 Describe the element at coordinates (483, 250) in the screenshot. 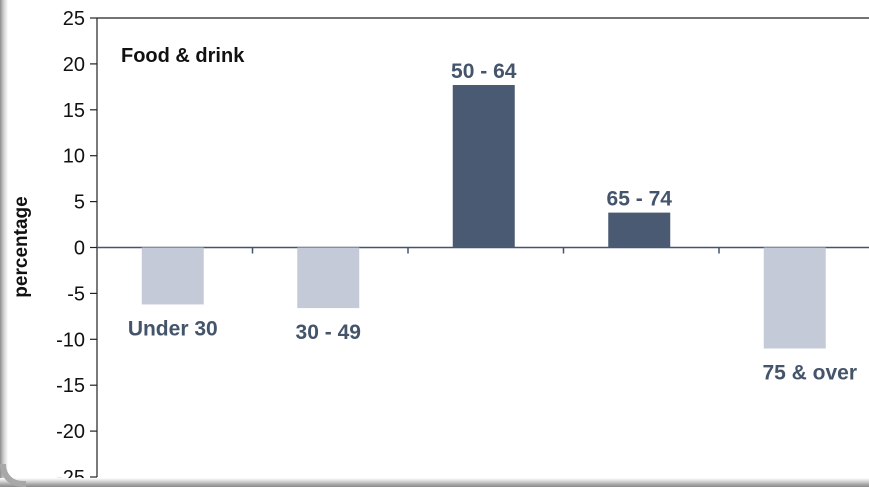

I see `x-axis` at that location.